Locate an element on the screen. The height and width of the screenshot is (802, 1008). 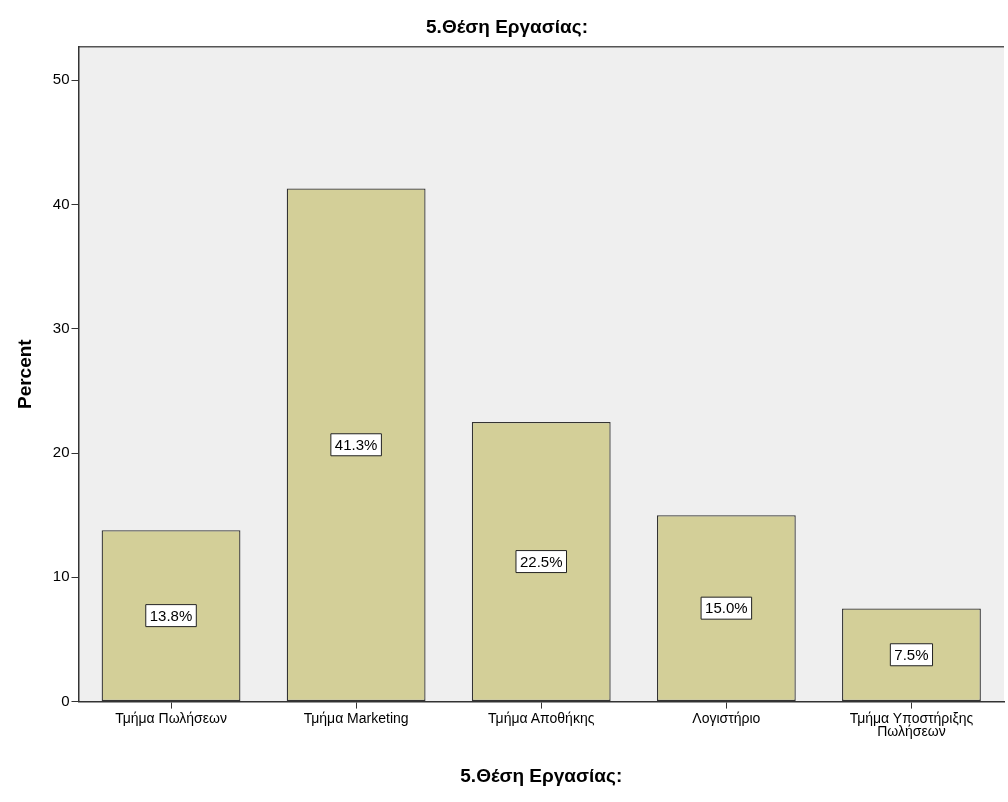
x-tick-label: Λογιστήριο is located at coordinates (726, 718).